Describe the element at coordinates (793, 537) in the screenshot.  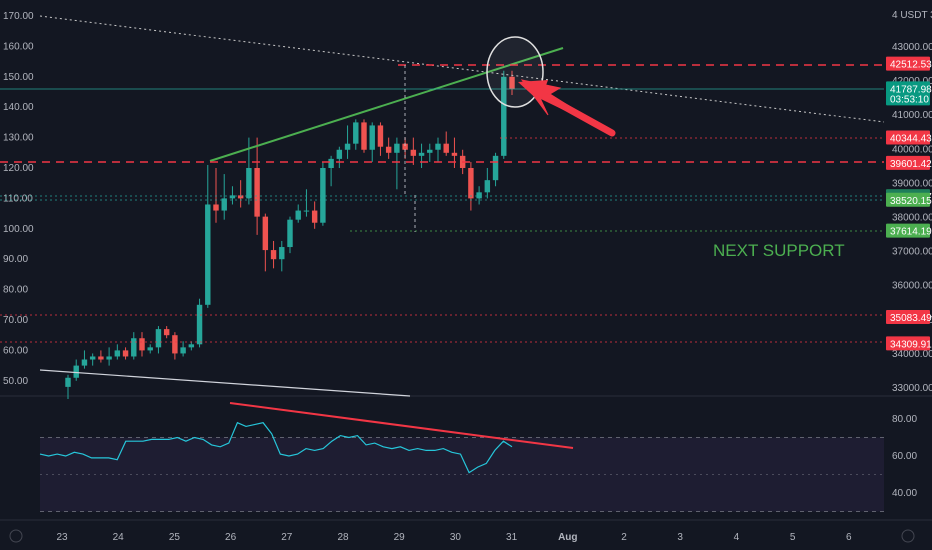
I see `time-axis-tick-label: 5` at that location.